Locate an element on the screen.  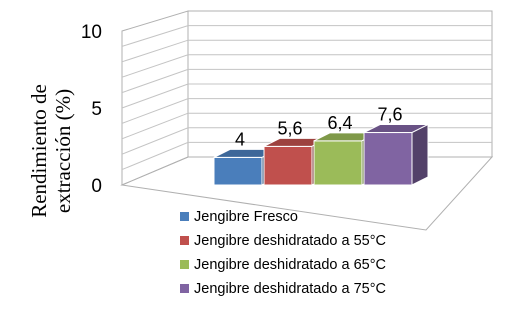
data-label: 6,4 is located at coordinates (339, 123).